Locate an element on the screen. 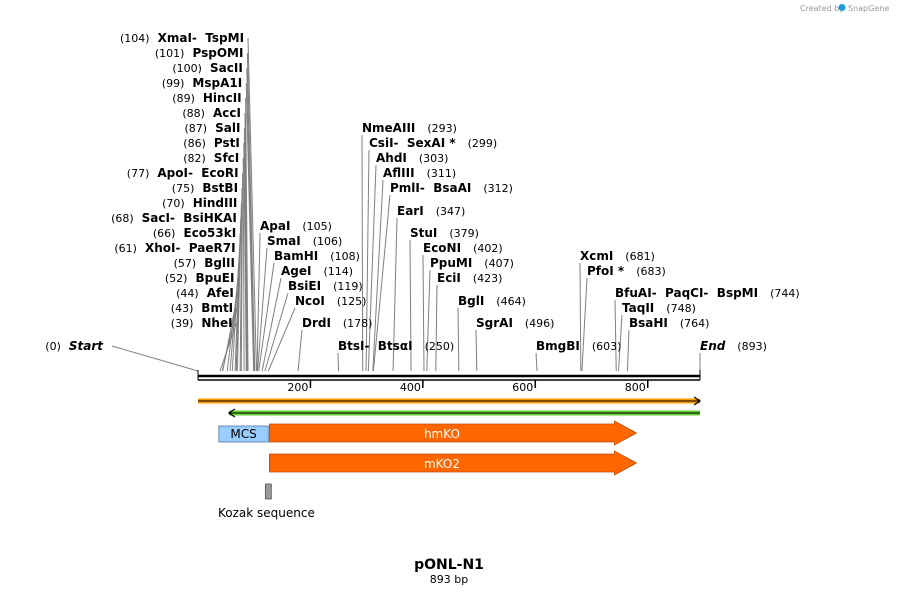  site-nmeaiii: NmeAIII (293) is located at coordinates (409, 128).